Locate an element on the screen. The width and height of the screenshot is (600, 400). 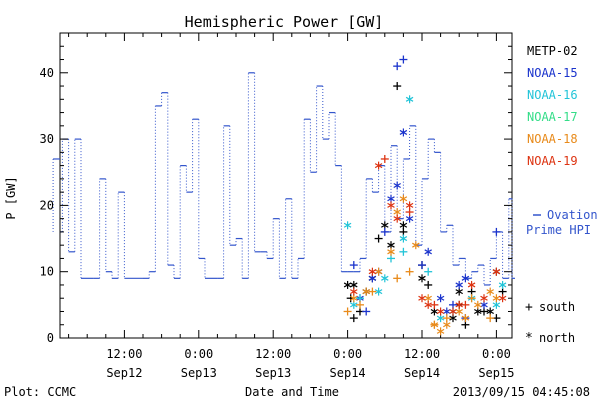
y-tick-label: 30 is located at coordinates (47, 139).